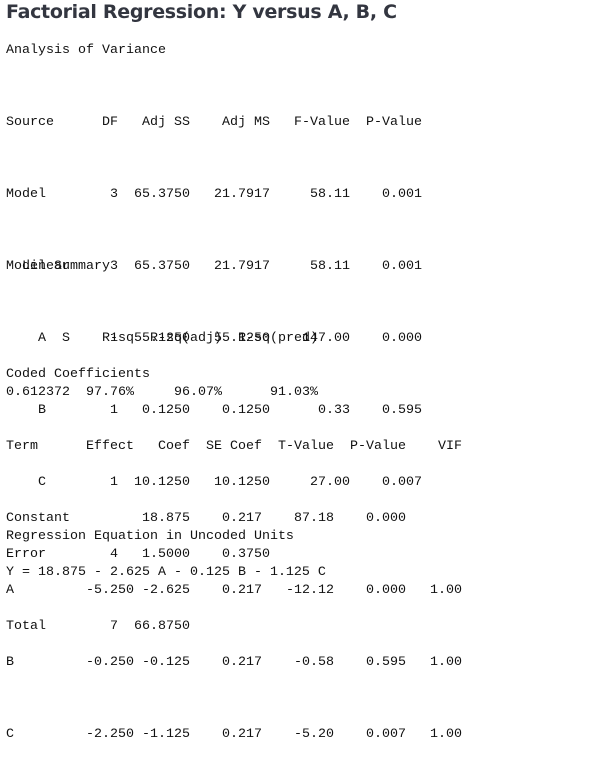 The width and height of the screenshot is (602, 762). What do you see at coordinates (38, 392) in the screenshot?
I see `s-value: 0.612372` at bounding box center [38, 392].